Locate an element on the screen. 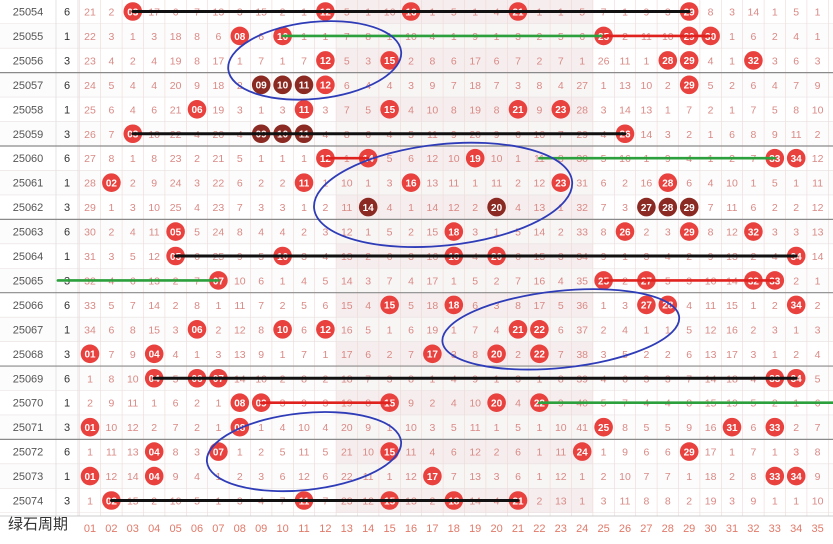  miss-value: 41 is located at coordinates (582, 428).